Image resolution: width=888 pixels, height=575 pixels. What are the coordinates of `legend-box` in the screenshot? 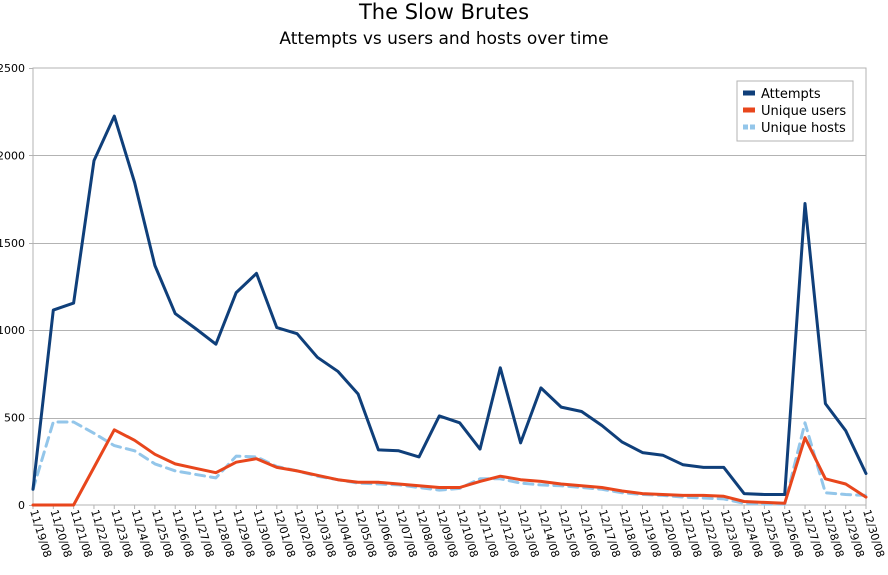 It's located at (795, 111).